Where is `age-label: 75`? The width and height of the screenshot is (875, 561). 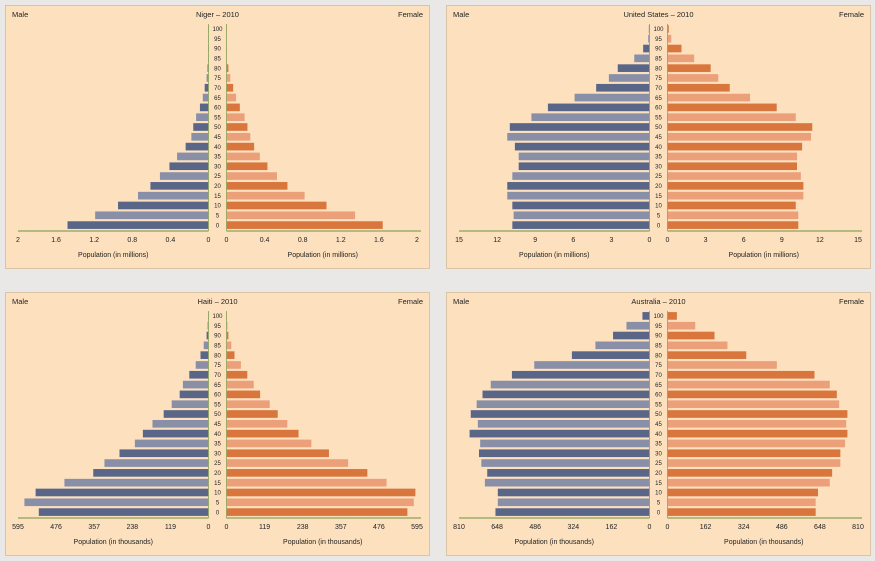 age-label: 75 is located at coordinates (217, 79).